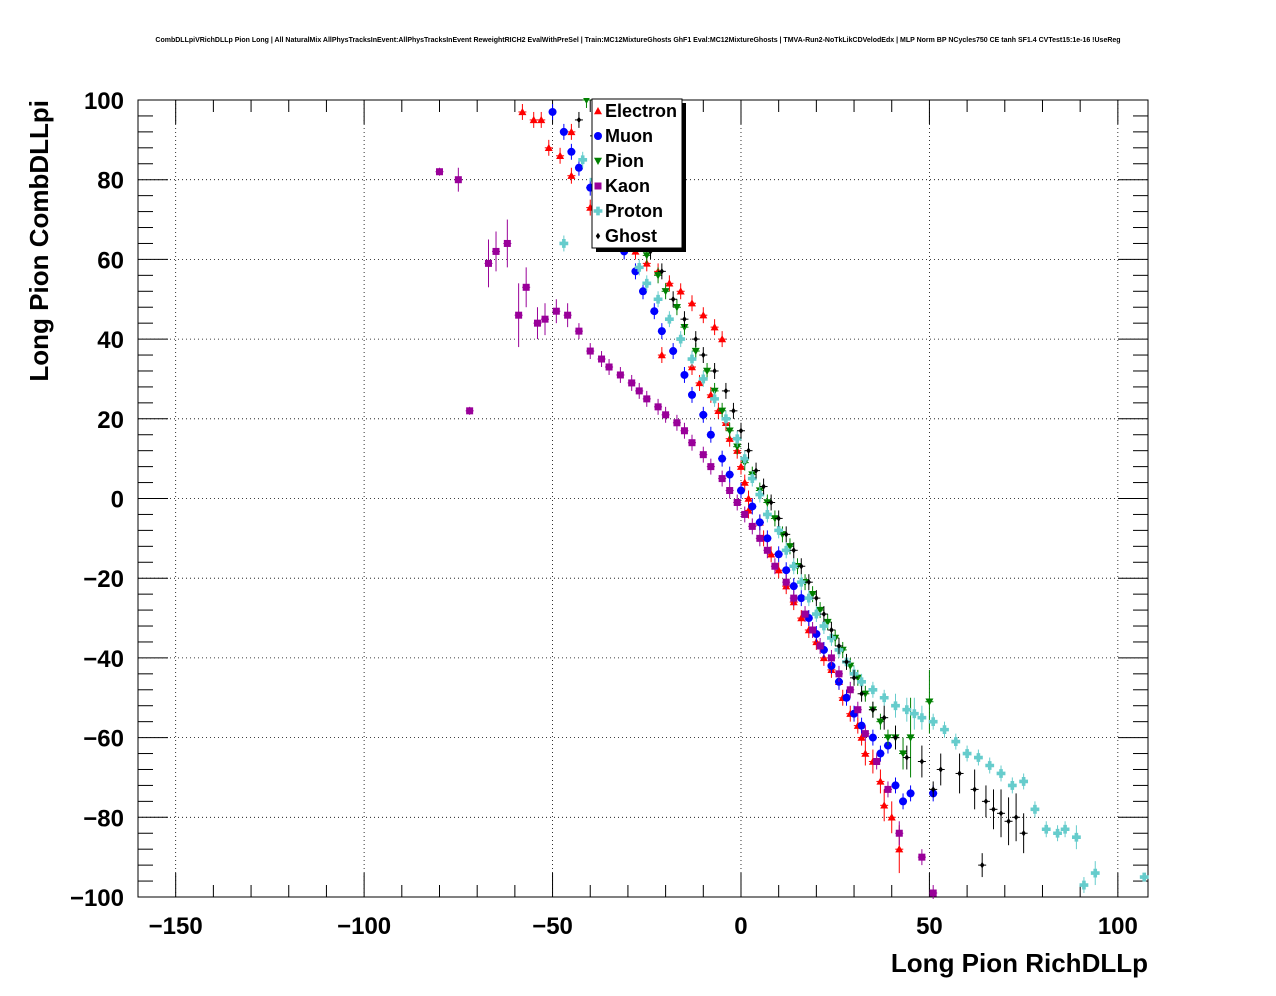 Image resolution: width=1276 pixels, height=996 pixels. What do you see at coordinates (103, 659) in the screenshot?
I see `y-tick-label: −40` at bounding box center [103, 659].